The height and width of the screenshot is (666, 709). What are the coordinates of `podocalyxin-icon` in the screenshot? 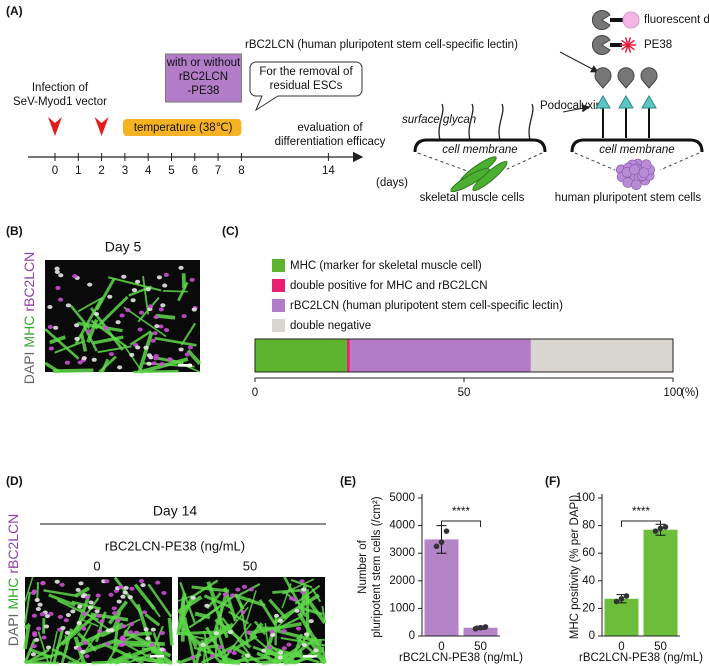 It's located at (649, 102).